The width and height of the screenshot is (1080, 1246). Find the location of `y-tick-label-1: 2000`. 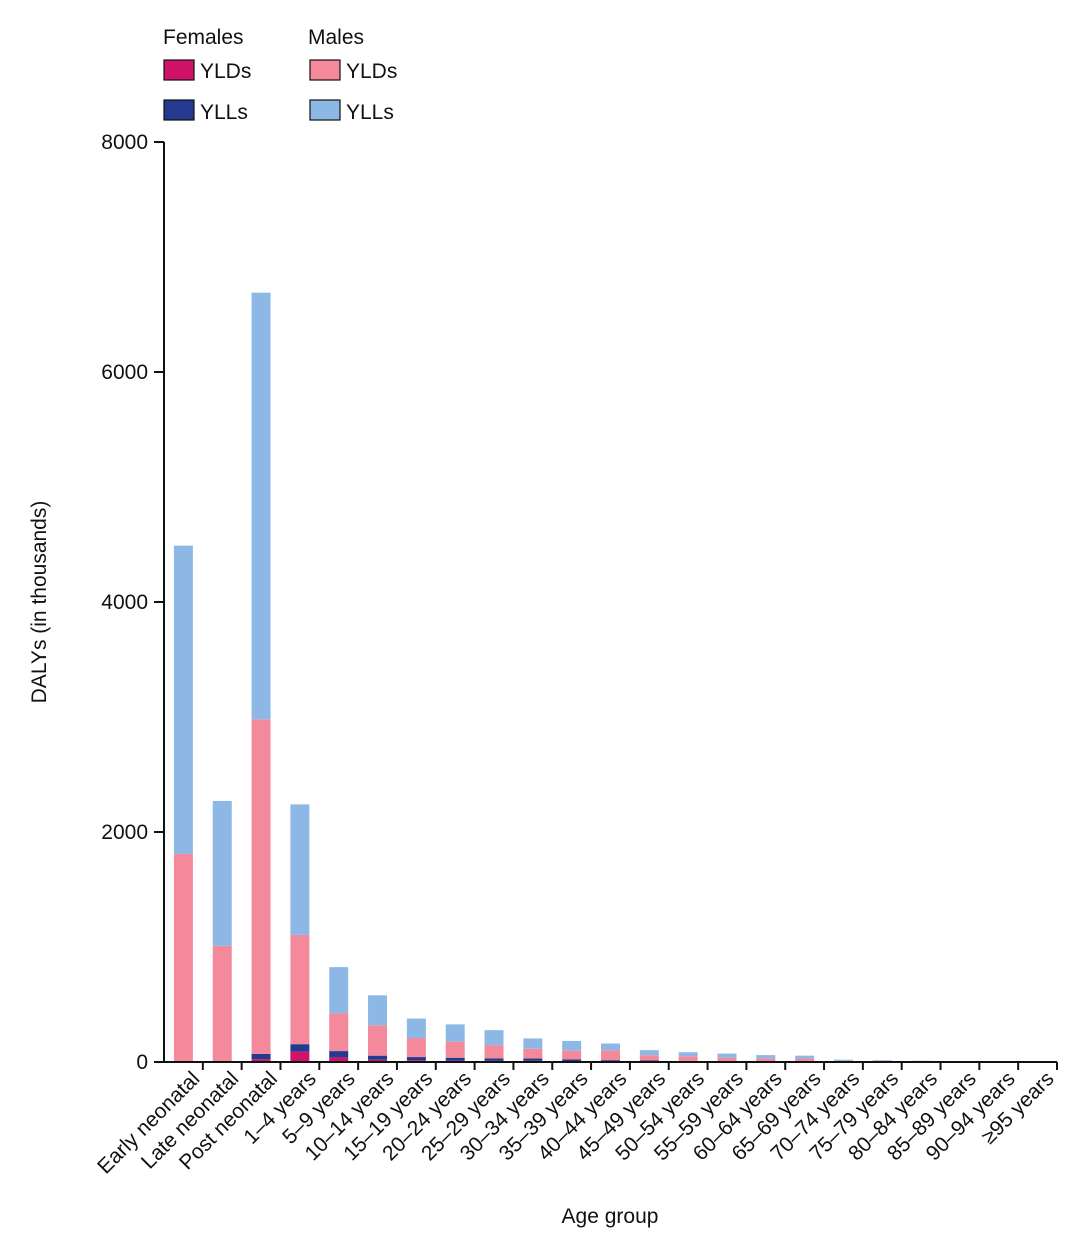

y-tick-label-1: 2000 is located at coordinates (124, 832).